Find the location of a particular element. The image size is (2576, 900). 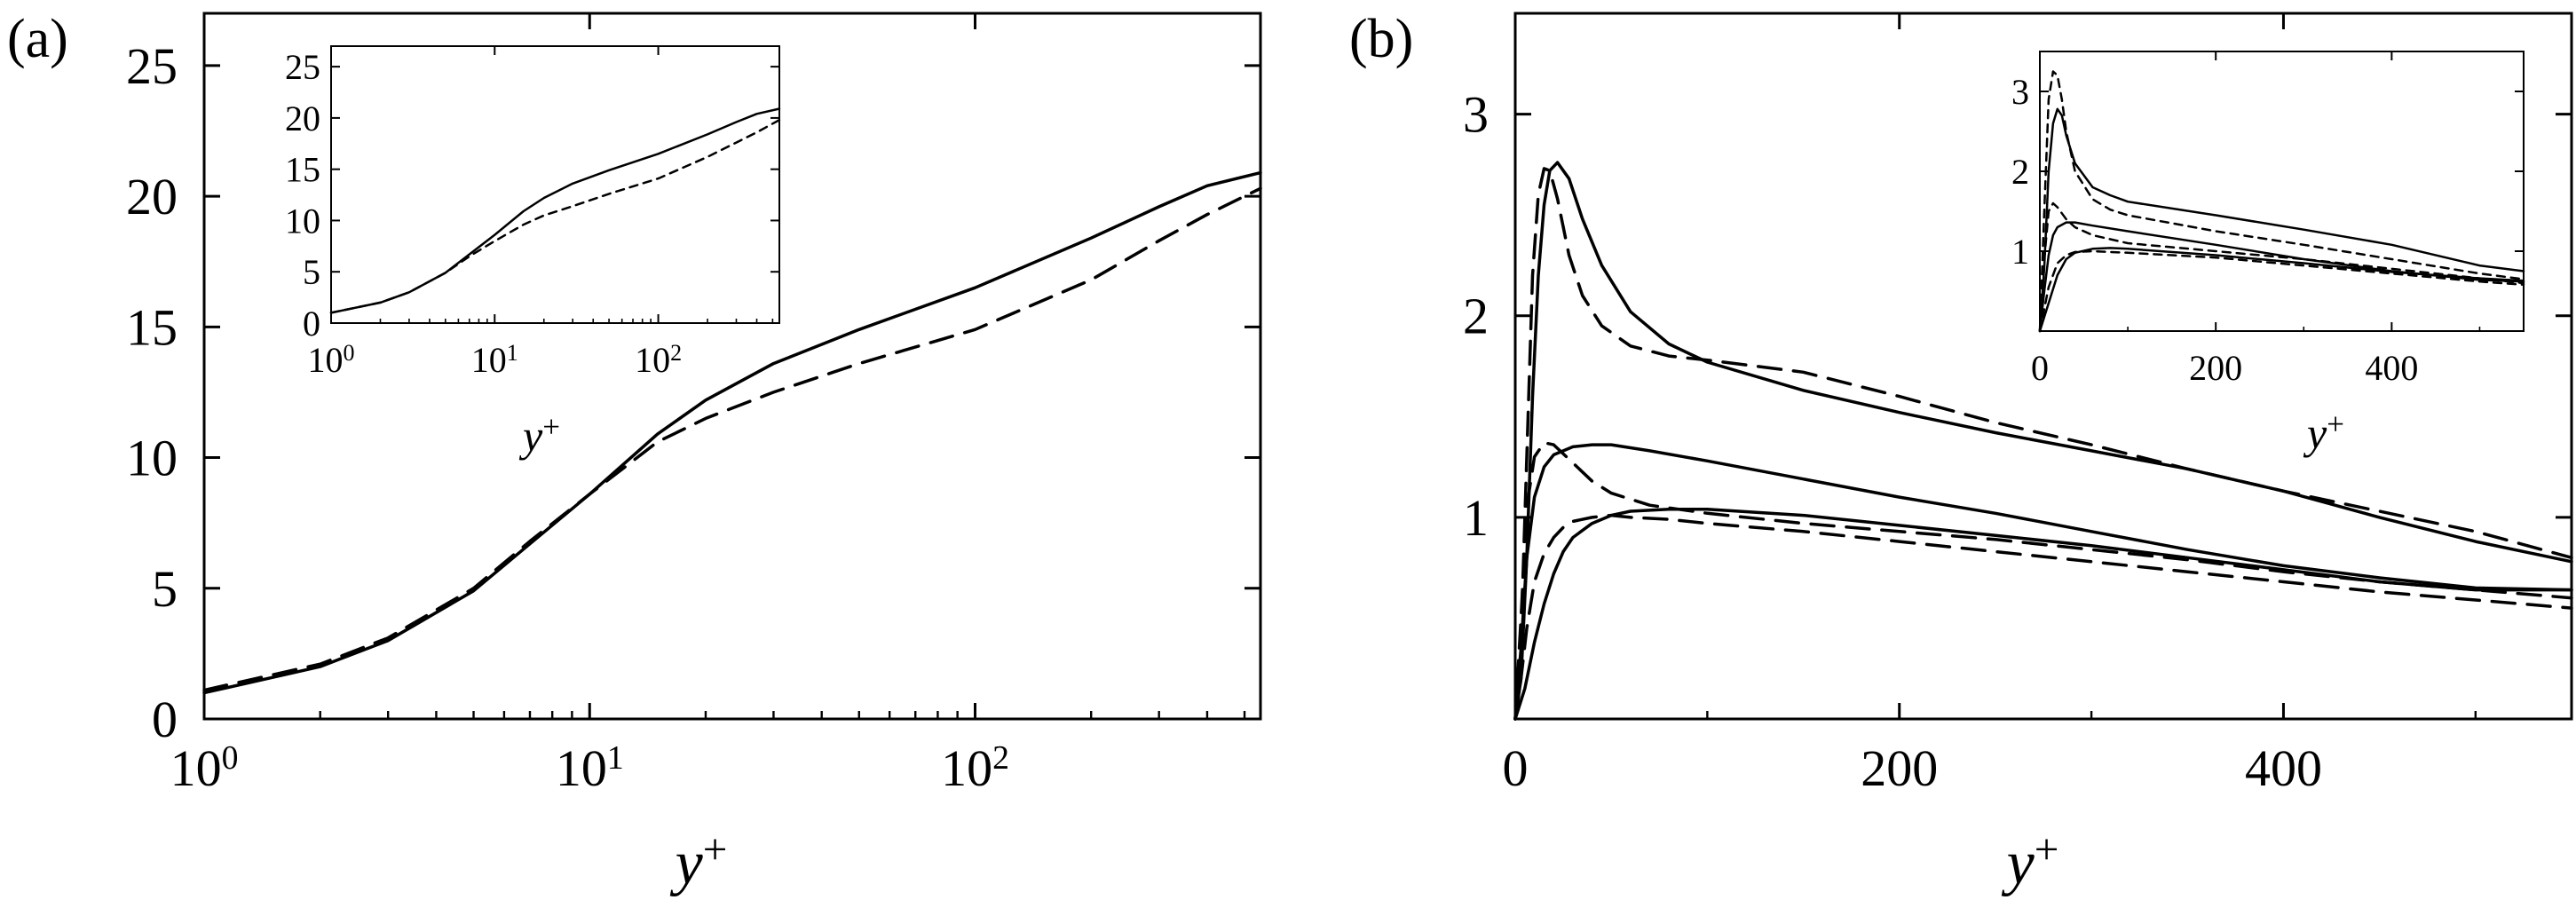

panel-a-inset-series-solid-line is located at coordinates (555, 211).